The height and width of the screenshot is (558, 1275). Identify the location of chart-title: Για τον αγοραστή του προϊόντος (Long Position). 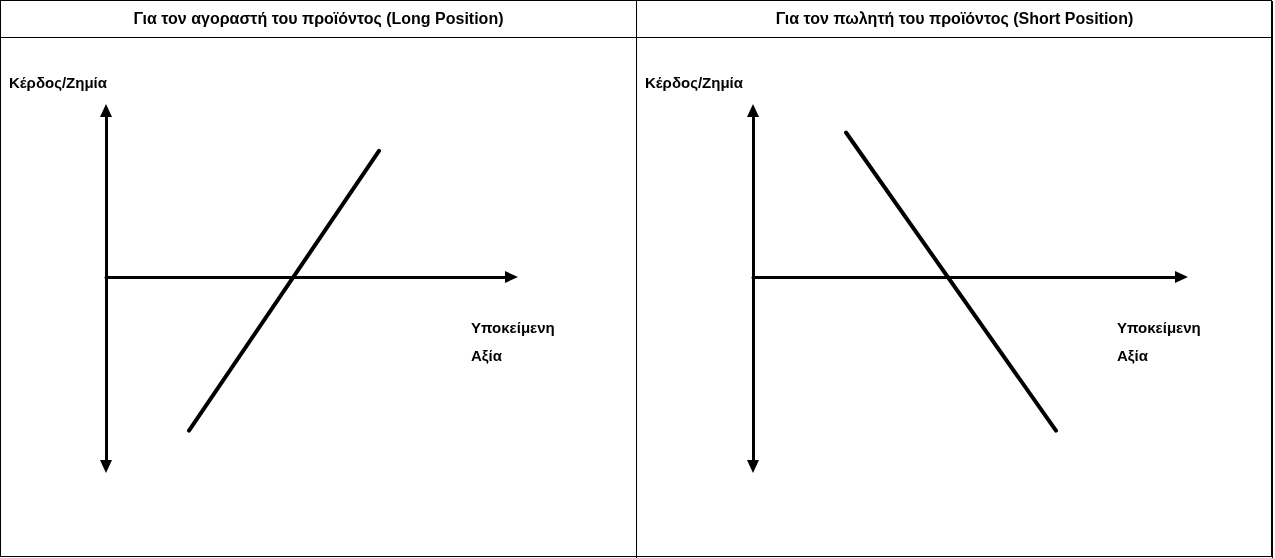
(318, 19).